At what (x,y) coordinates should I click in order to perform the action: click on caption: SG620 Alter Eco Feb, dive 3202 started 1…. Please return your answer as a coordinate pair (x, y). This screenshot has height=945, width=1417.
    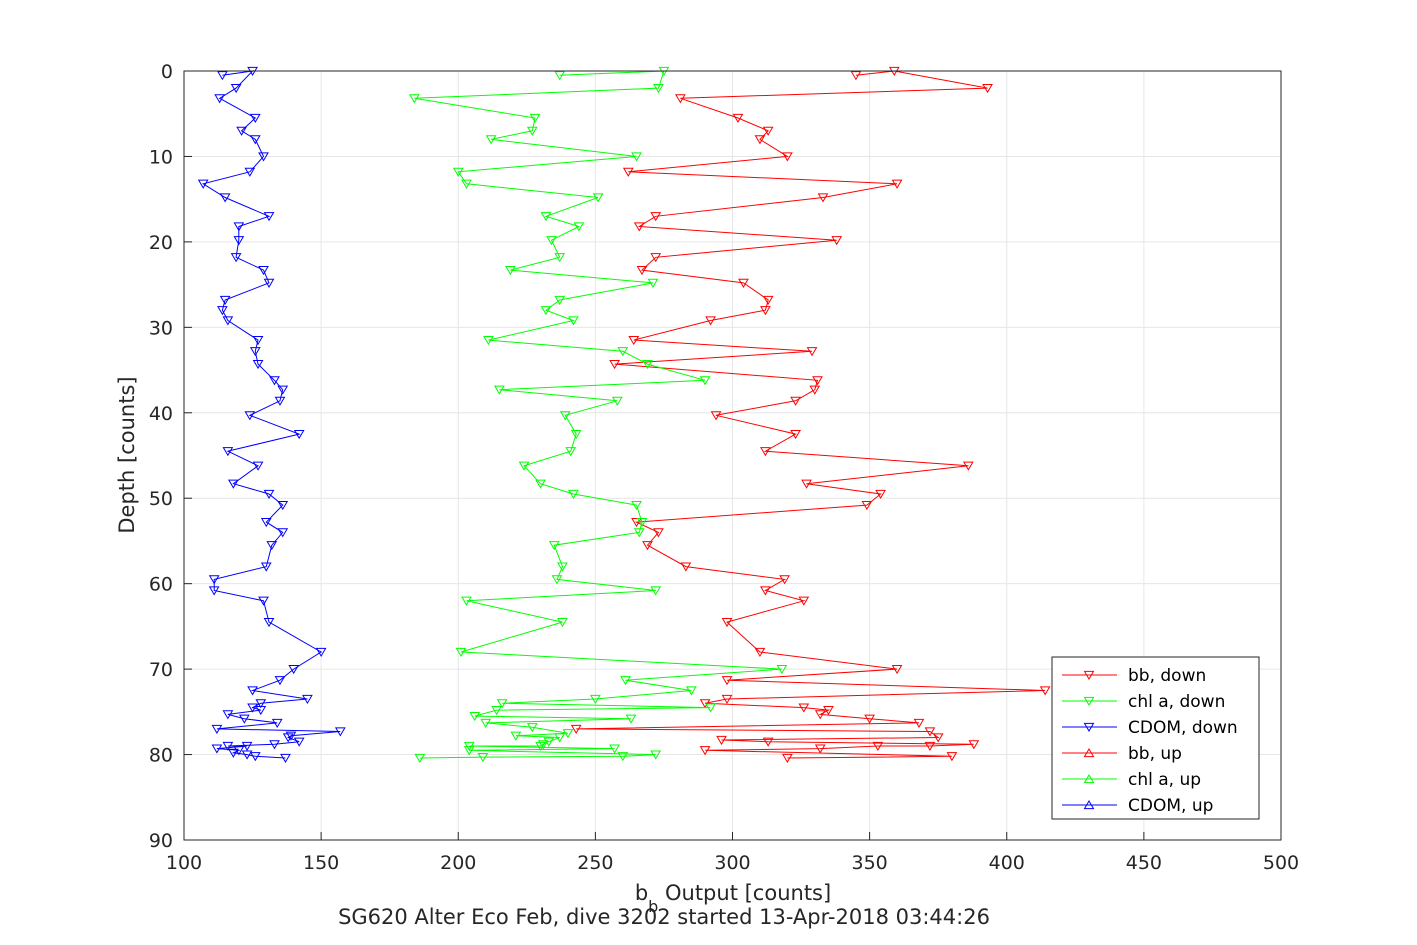
    Looking at the image, I should click on (664, 917).